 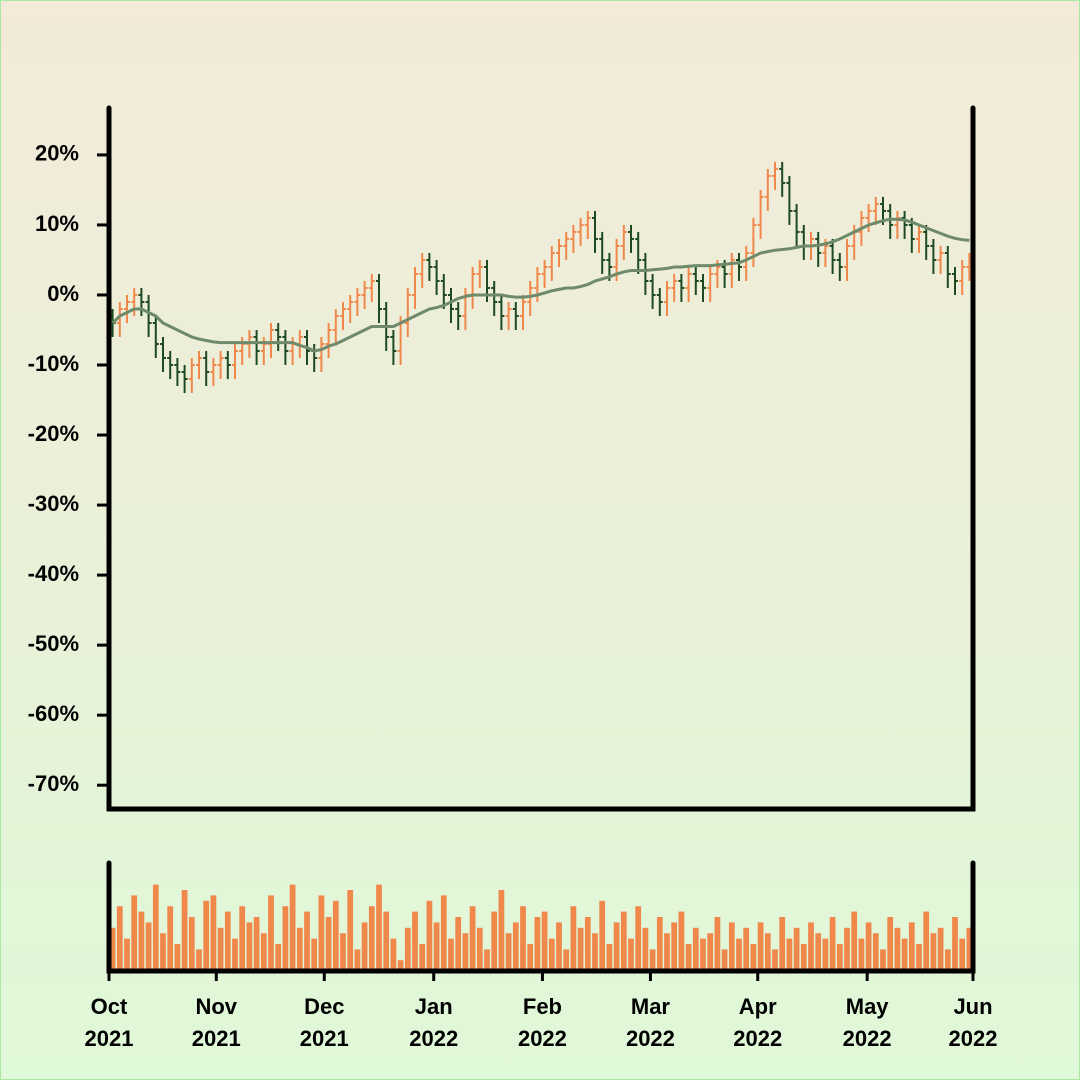 I want to click on x-tick-label: May 2022, so click(x=867, y=1022).